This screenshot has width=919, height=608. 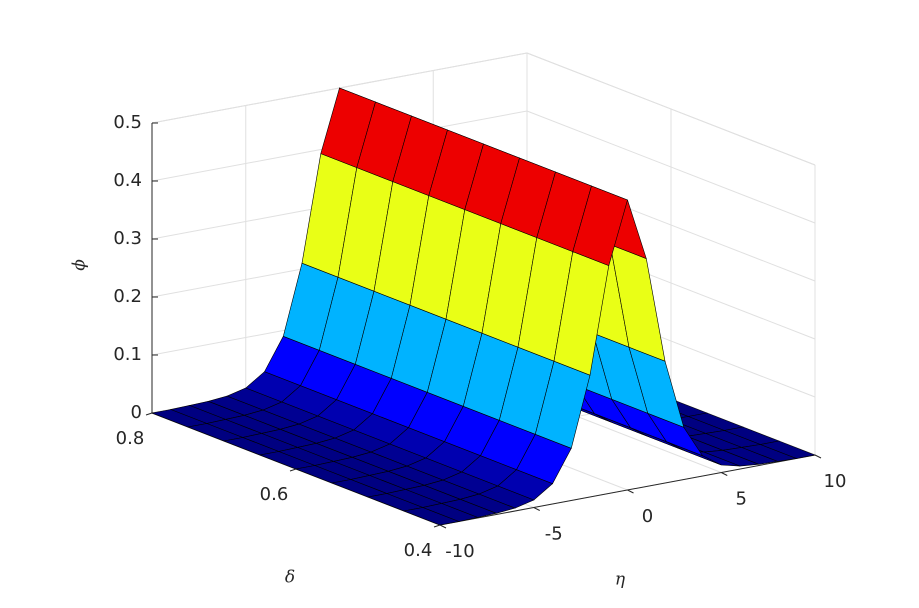 I want to click on z-tick-label: 0.5, so click(x=127, y=122).